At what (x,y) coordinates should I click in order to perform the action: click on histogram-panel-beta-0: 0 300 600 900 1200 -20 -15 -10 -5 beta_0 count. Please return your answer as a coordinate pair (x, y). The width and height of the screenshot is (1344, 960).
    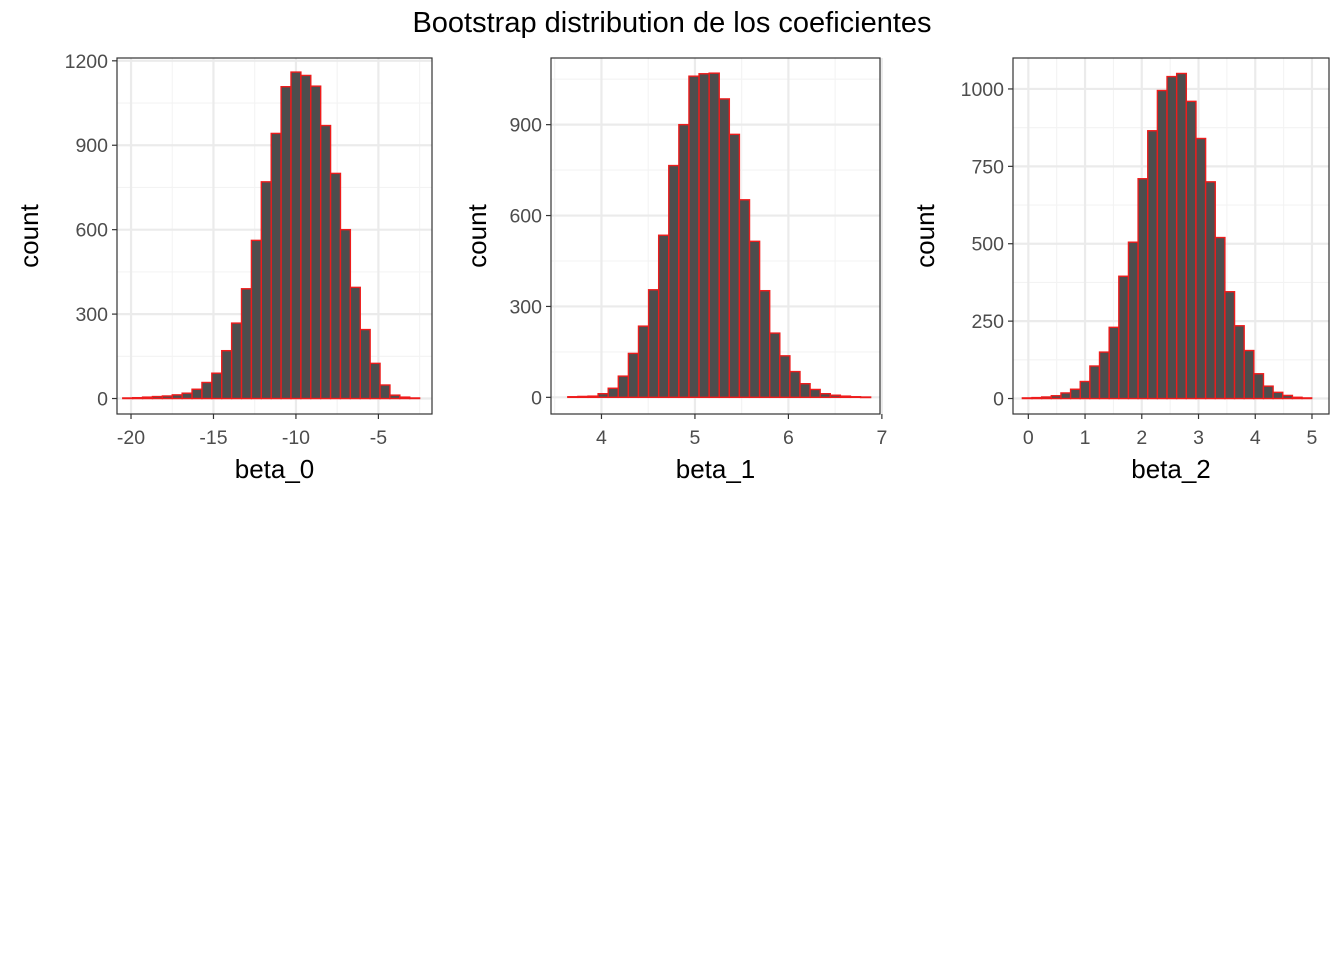
    Looking at the image, I should click on (223, 267).